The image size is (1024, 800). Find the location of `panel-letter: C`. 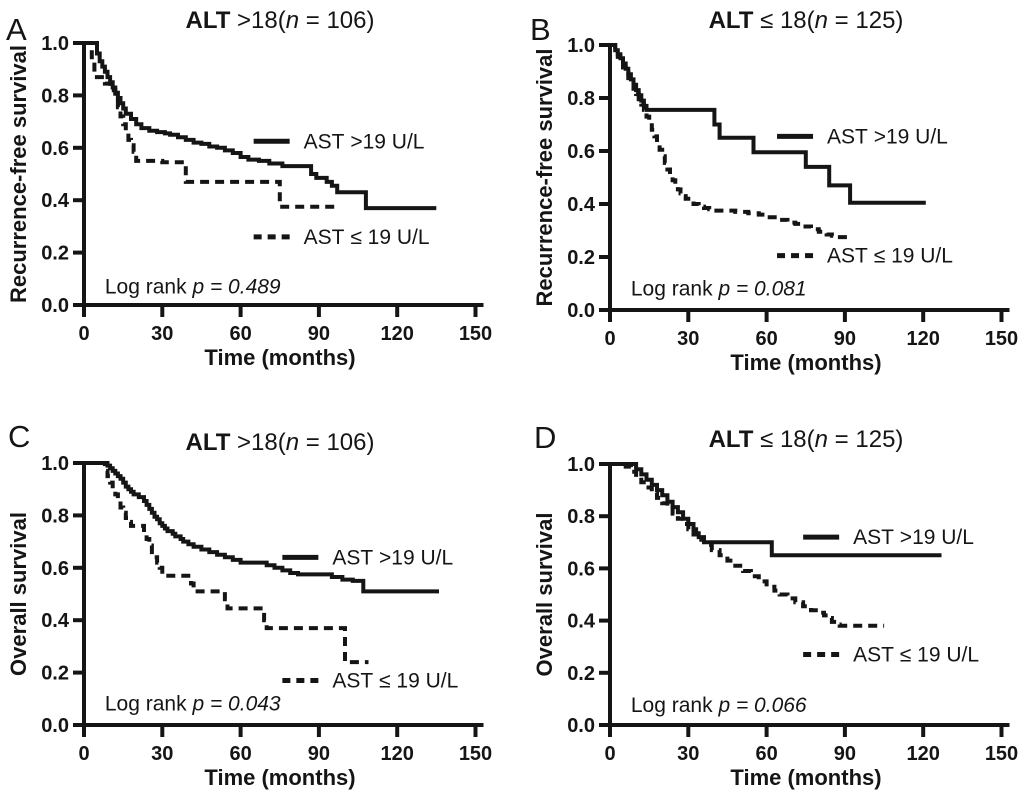

panel-letter: C is located at coordinates (19, 436).